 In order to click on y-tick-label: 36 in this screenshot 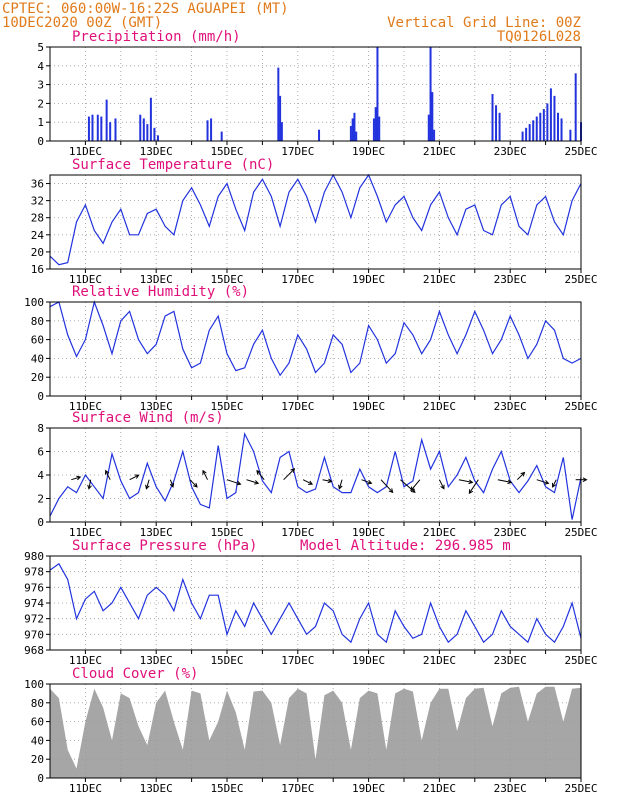, I will do `click(37, 184)`.